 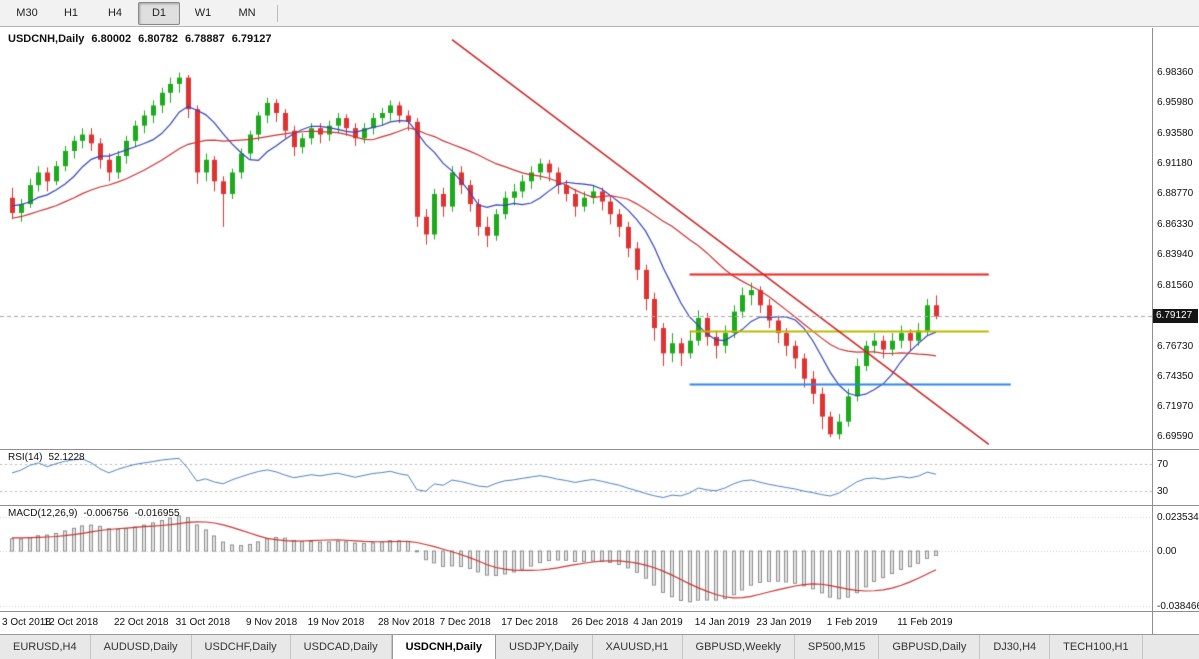 What do you see at coordinates (204, 39) in the screenshot?
I see `ohlc-low: 6.78887` at bounding box center [204, 39].